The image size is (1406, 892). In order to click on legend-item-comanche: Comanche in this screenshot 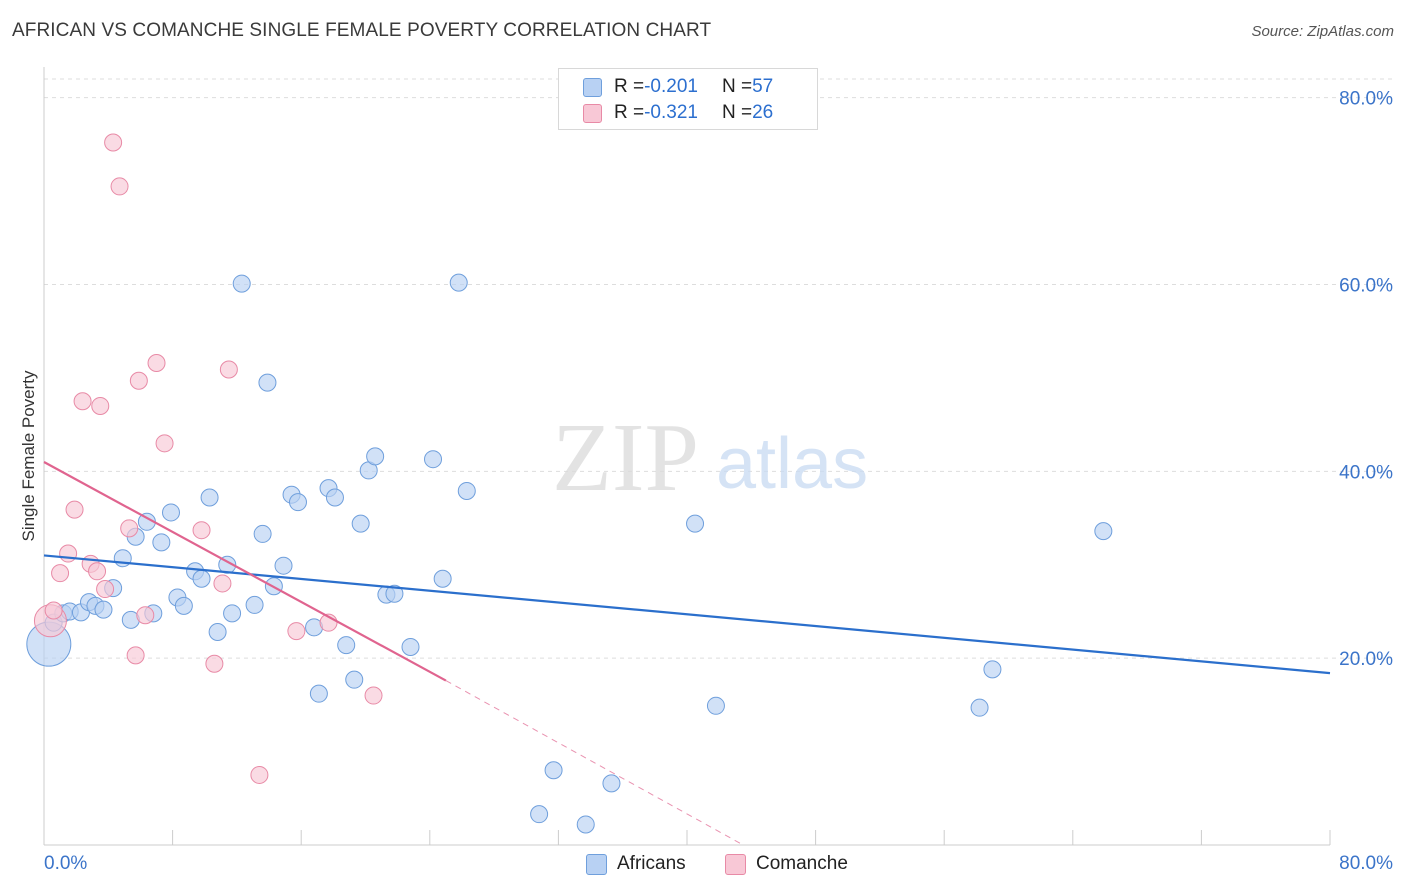, I will do `click(786, 864)`.